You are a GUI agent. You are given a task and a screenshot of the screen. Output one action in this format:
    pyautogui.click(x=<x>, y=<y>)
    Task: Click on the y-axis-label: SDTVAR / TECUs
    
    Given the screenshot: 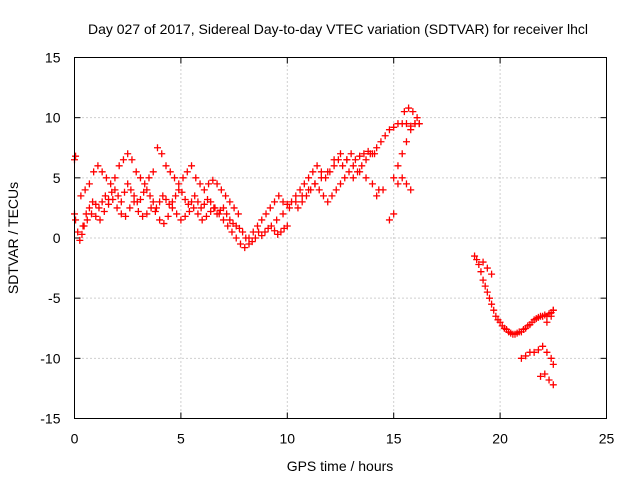 What is the action you would take?
    pyautogui.click(x=13, y=238)
    